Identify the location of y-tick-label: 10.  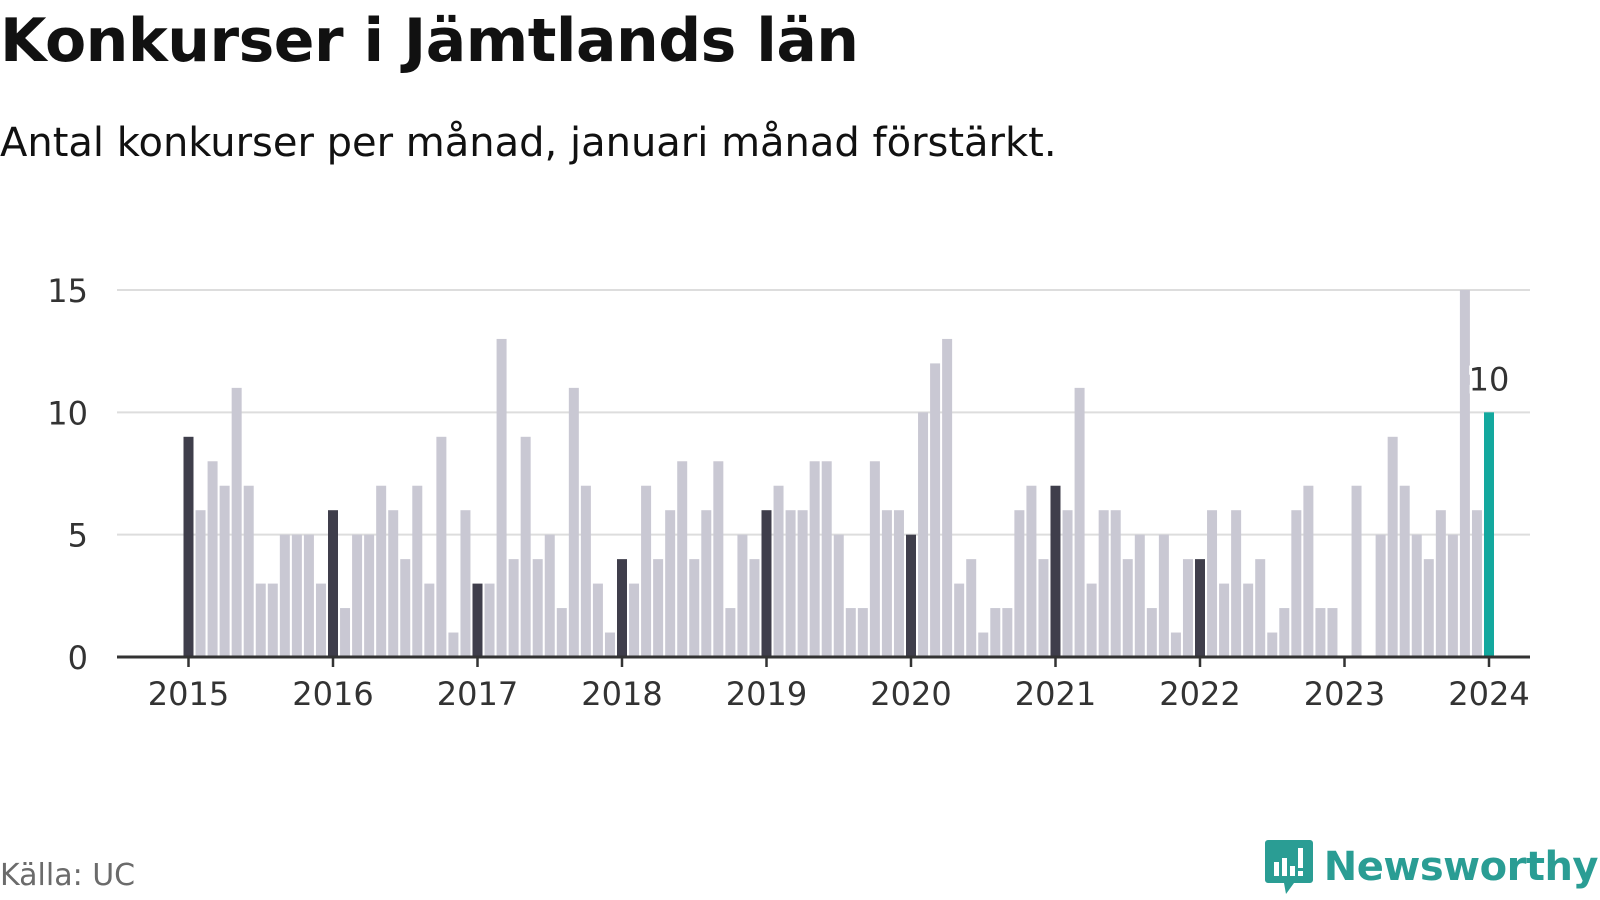
(67, 413).